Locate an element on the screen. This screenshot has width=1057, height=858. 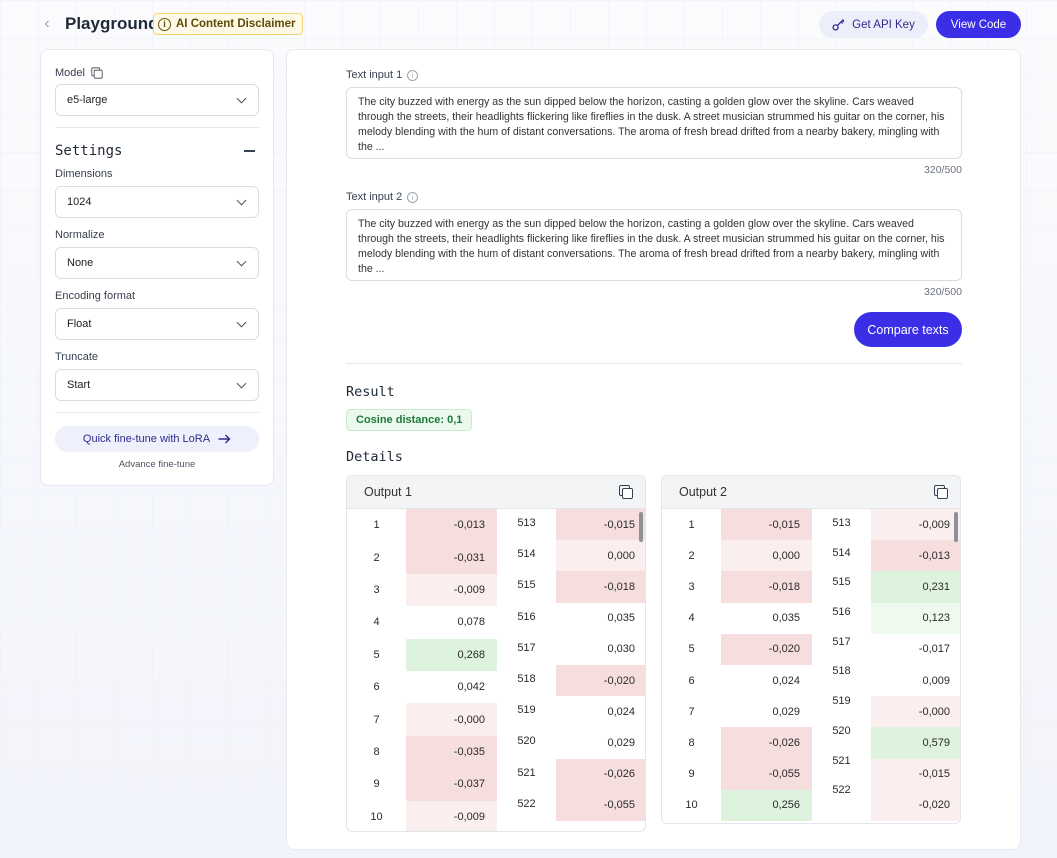
row-index: 520 is located at coordinates (526, 741).